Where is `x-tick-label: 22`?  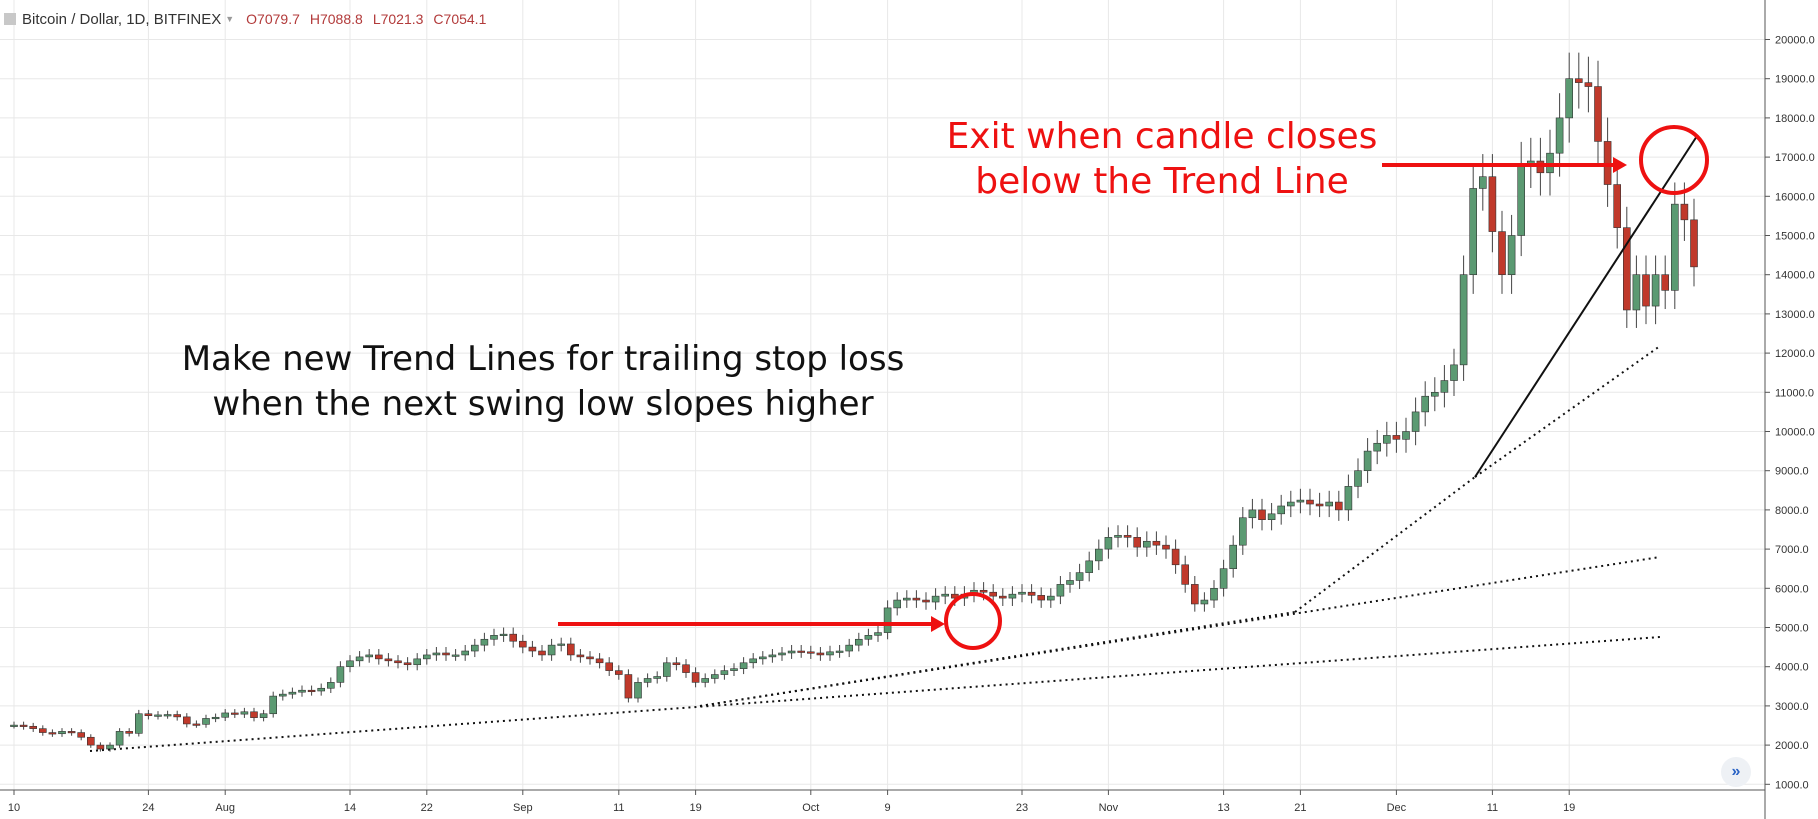 x-tick-label: 22 is located at coordinates (427, 808).